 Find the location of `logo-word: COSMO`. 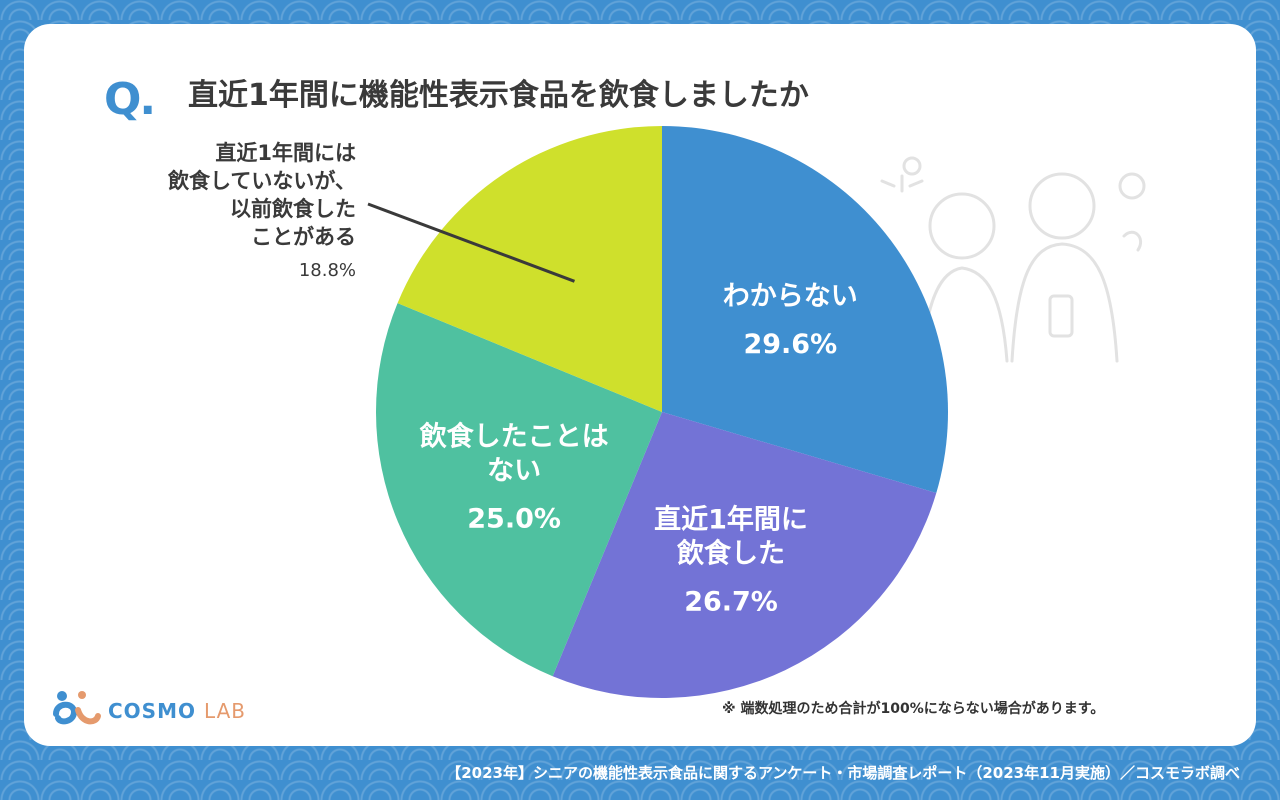

logo-word: COSMO is located at coordinates (152, 711).